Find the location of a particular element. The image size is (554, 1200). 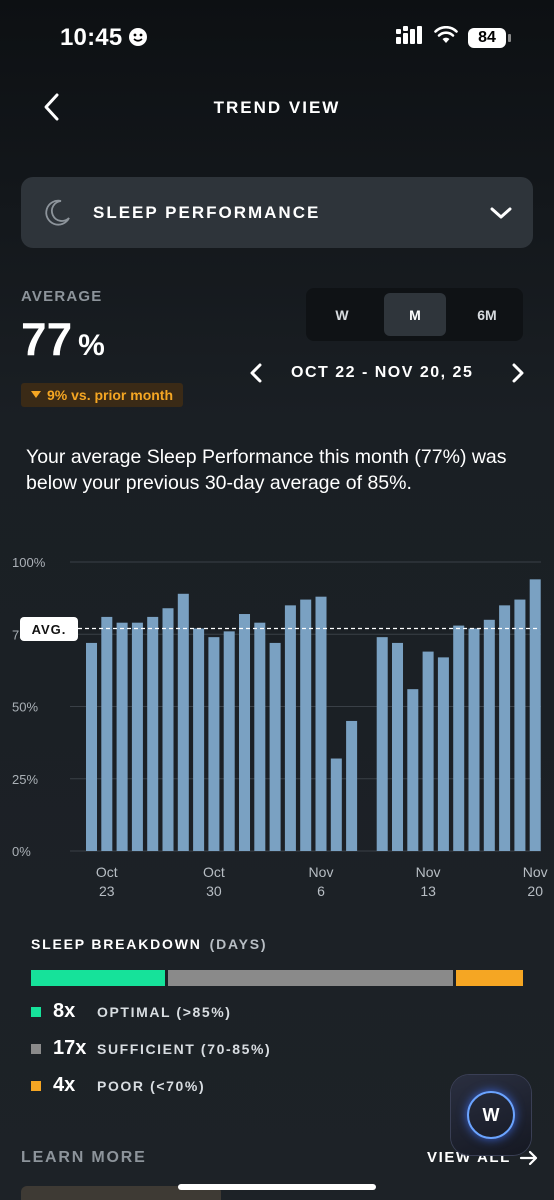

delta-badge: 9% vs. prior month is located at coordinates (102, 395).